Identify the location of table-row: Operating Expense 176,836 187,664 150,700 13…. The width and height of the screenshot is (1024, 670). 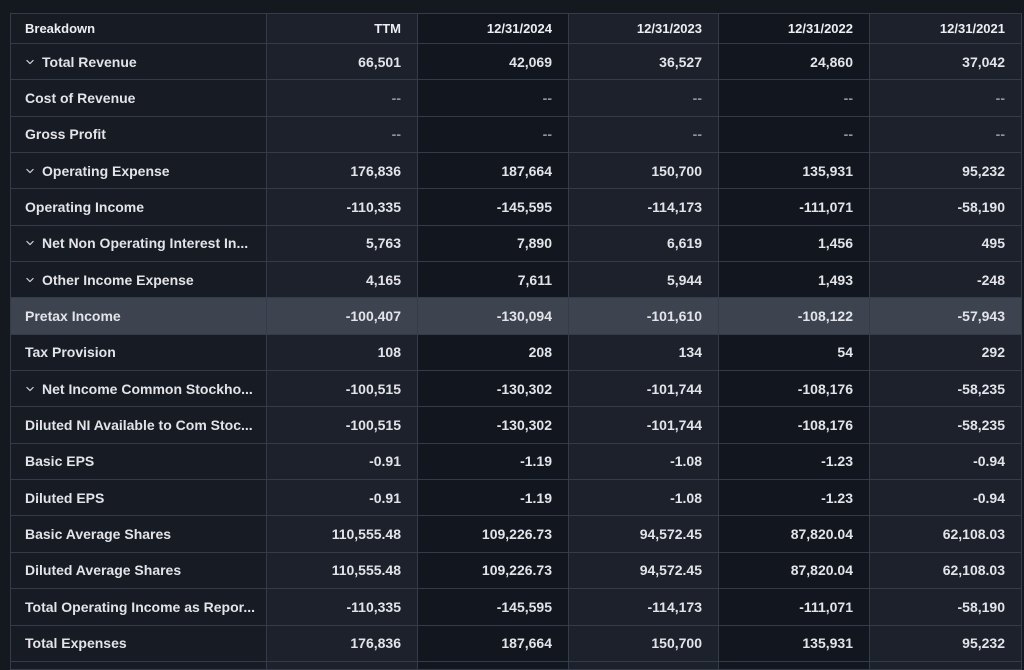
(516, 171).